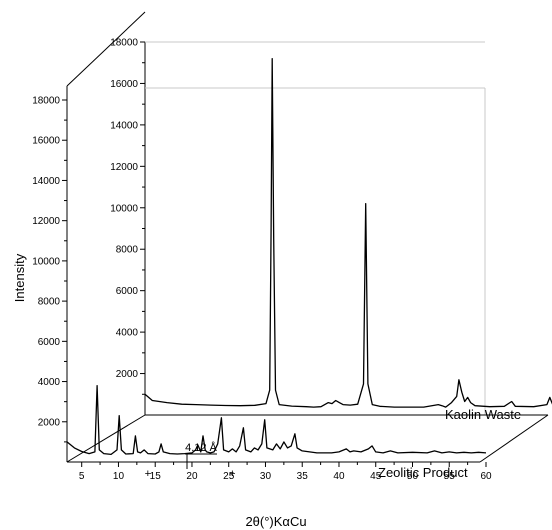 Image resolution: width=552 pixels, height=530 pixels. Describe the element at coordinates (124, 208) in the screenshot. I see `back-y-tick-label: 10000` at that location.